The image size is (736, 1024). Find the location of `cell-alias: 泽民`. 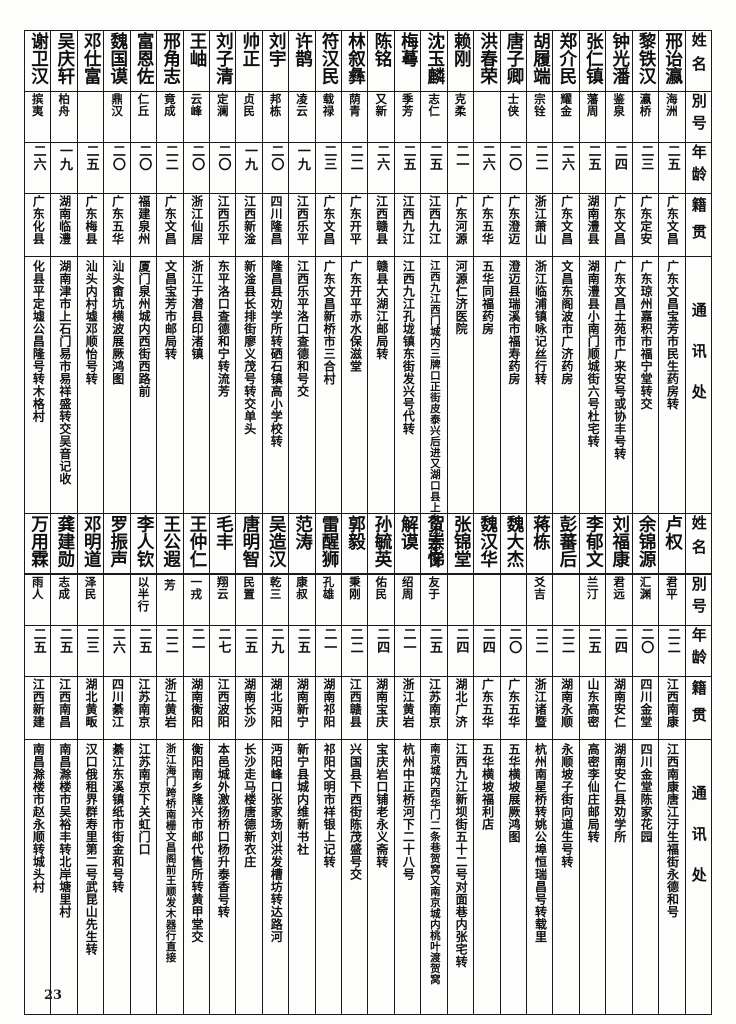

cell-alias: 泽民 is located at coordinates (90, 600).